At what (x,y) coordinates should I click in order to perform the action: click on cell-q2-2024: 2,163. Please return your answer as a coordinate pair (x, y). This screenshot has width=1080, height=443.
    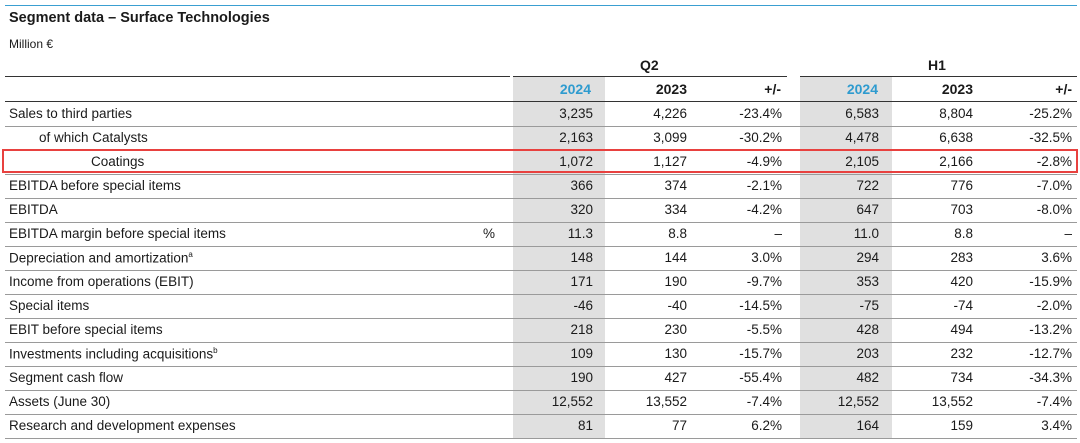
    Looking at the image, I should click on (576, 137).